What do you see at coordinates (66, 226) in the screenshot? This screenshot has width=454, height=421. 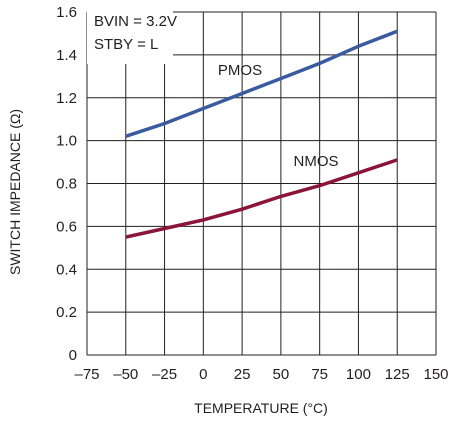 I see `y-tick-label: 0.6` at bounding box center [66, 226].